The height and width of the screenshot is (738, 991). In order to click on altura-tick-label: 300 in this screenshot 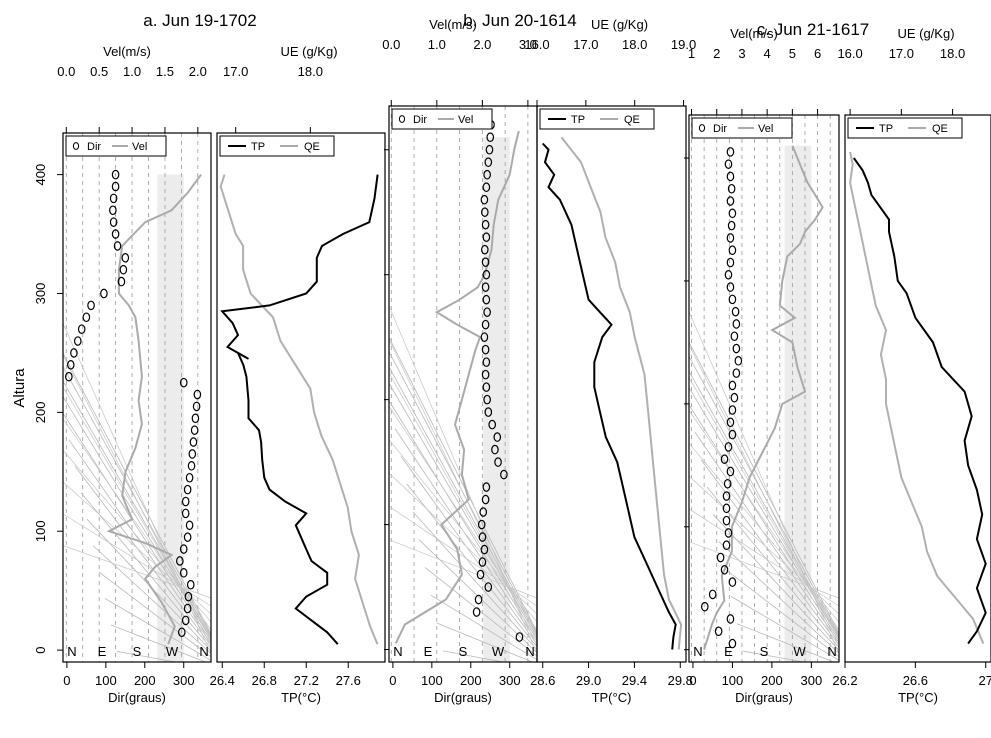, I will do `click(40, 294)`.